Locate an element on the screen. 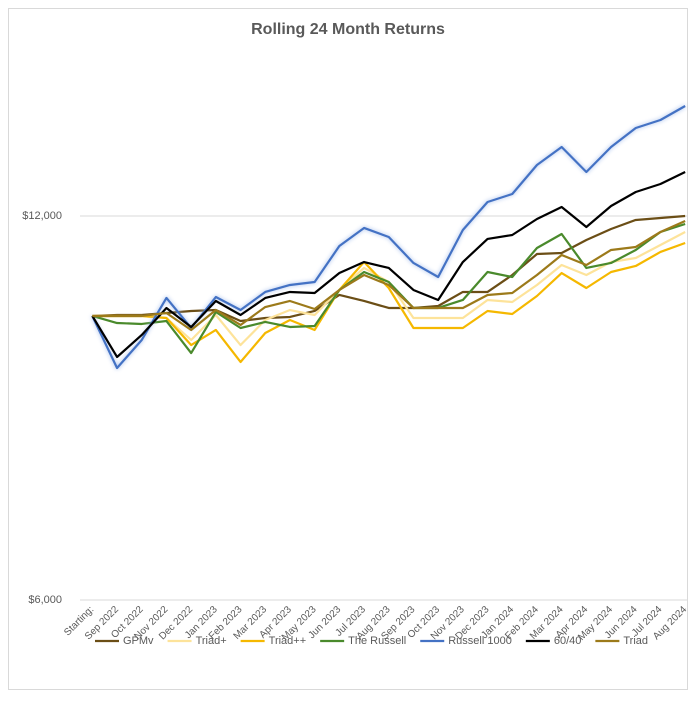  legend-label: Triad+ is located at coordinates (211, 641).